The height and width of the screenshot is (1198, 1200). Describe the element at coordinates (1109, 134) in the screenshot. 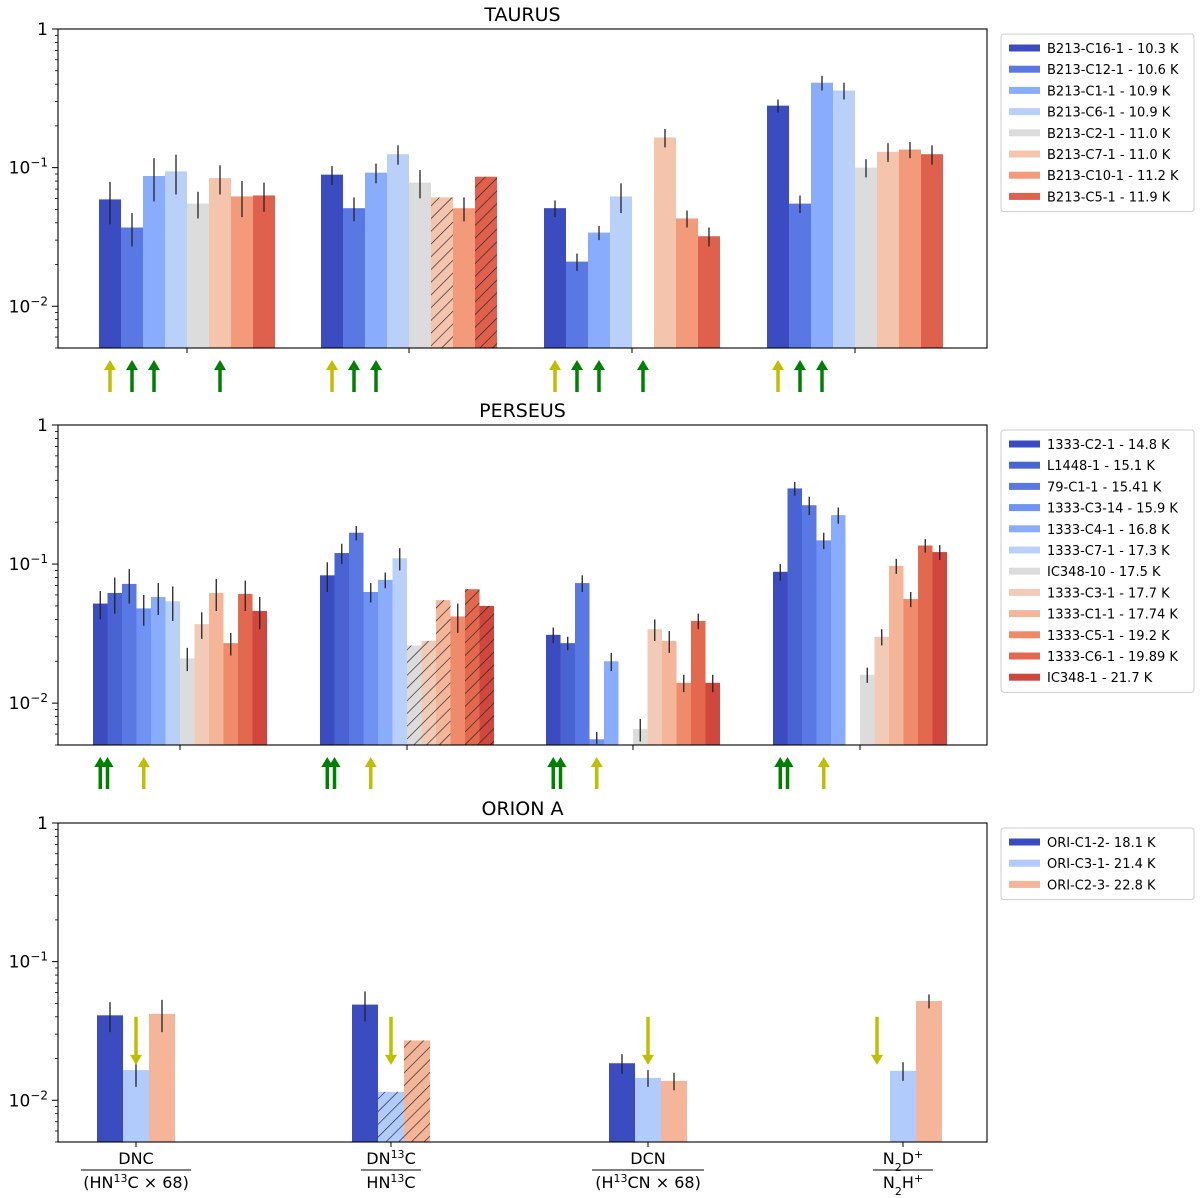

I see `legend-entry: B213-C2-1 - 11.0 K` at that location.